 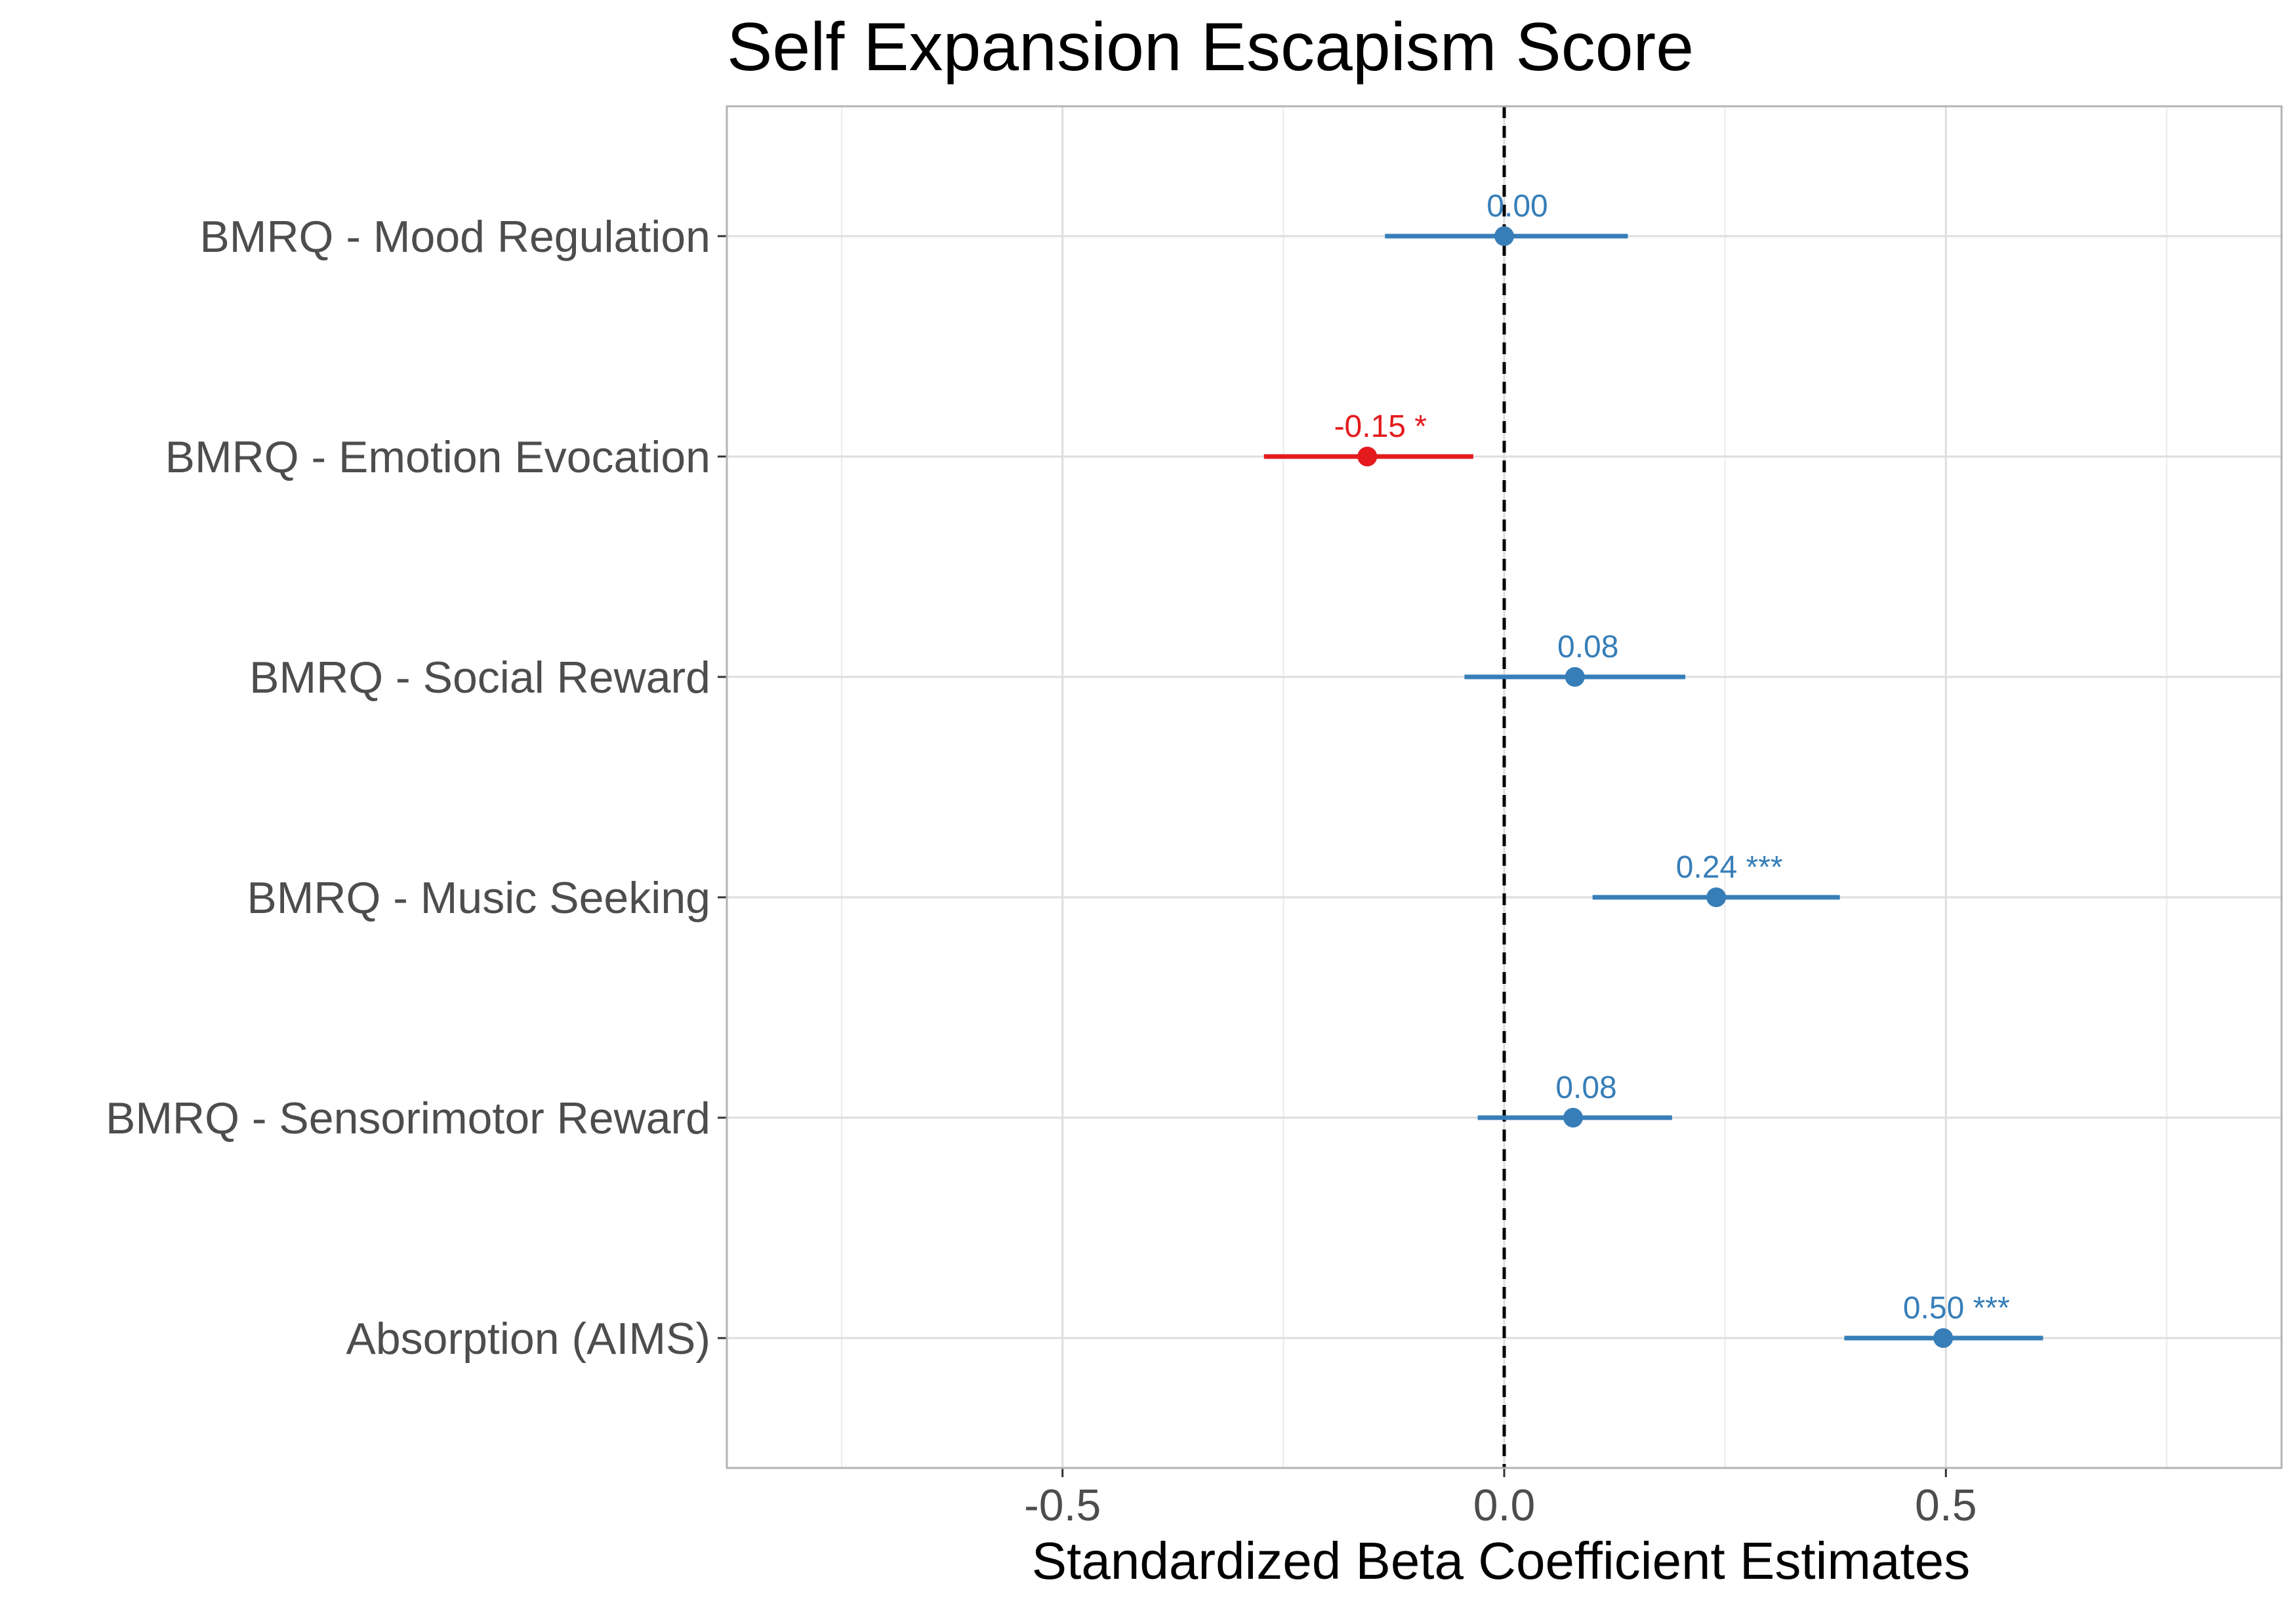 I want to click on y-tick-label: Absorption (AIMS), so click(x=528, y=1339).